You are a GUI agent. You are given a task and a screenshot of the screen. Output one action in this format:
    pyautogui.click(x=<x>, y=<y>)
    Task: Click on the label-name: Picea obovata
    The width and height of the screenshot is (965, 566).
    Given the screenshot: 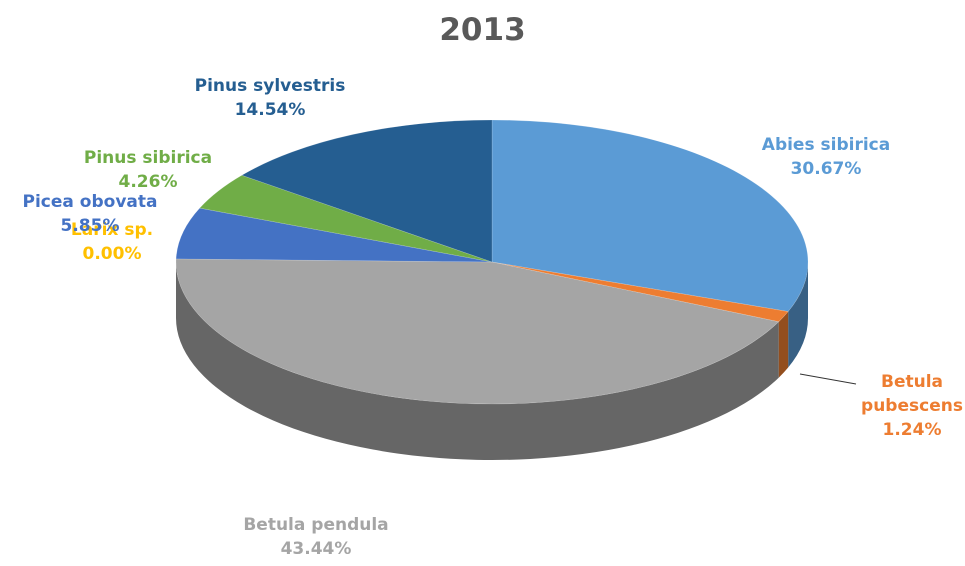 What is the action you would take?
    pyautogui.click(x=90, y=202)
    